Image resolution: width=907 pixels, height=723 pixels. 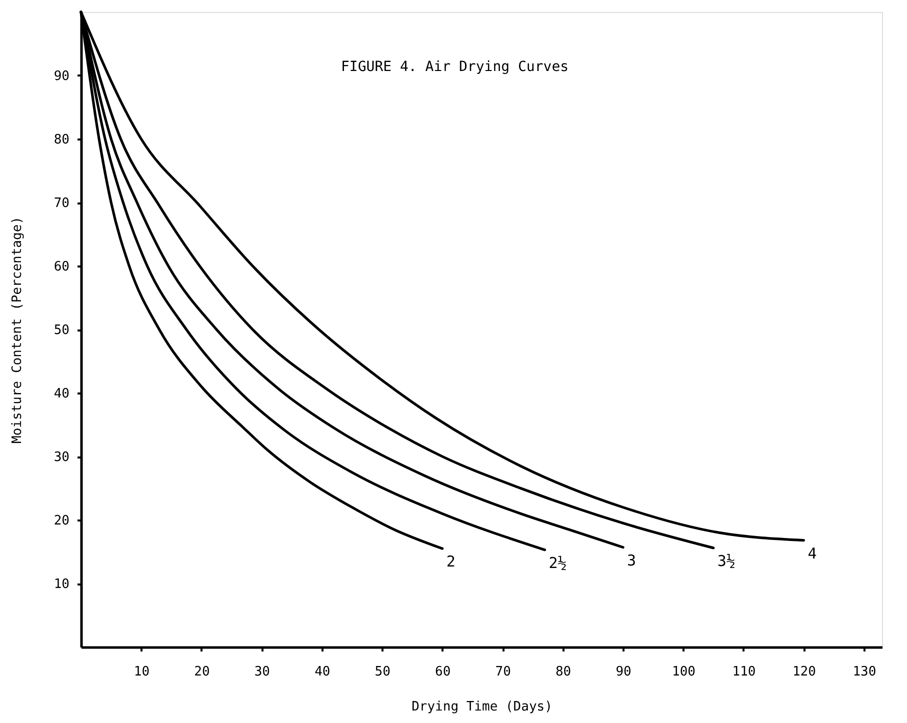 What do you see at coordinates (482, 707) in the screenshot?
I see `x-axis-title: Drying Time (Days)` at bounding box center [482, 707].